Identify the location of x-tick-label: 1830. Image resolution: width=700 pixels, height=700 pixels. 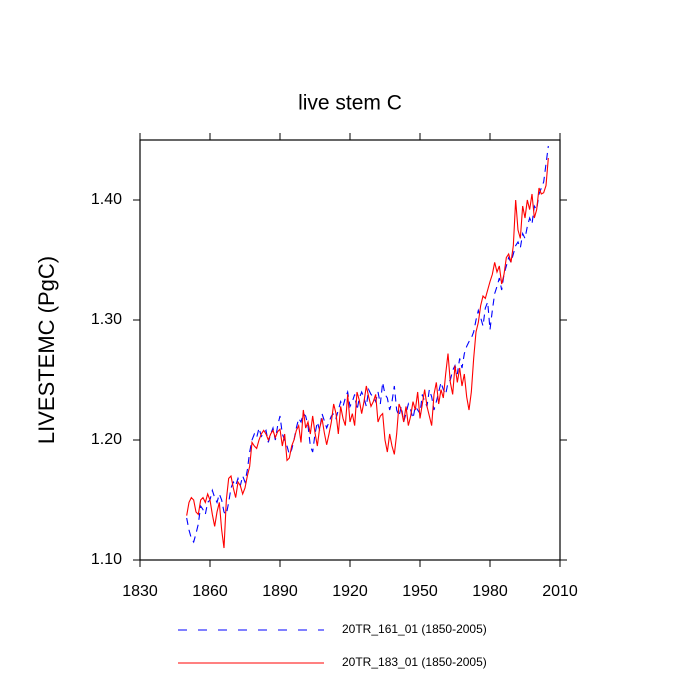
(140, 591).